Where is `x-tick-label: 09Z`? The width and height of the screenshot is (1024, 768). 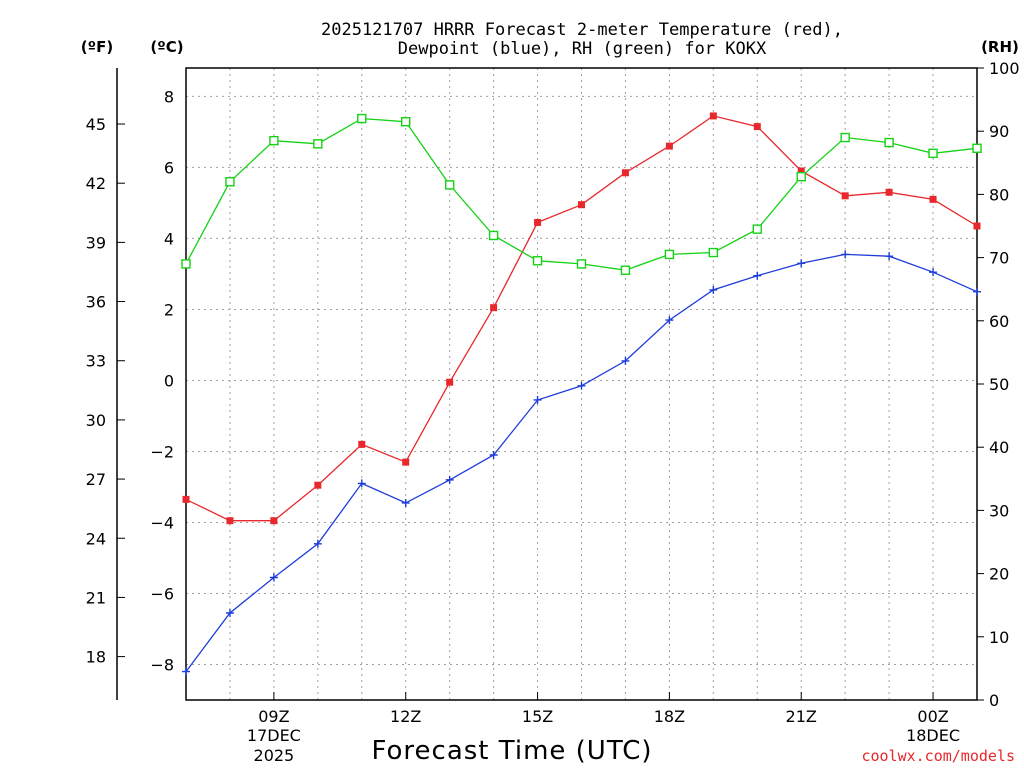
x-tick-label: 09Z is located at coordinates (273, 716).